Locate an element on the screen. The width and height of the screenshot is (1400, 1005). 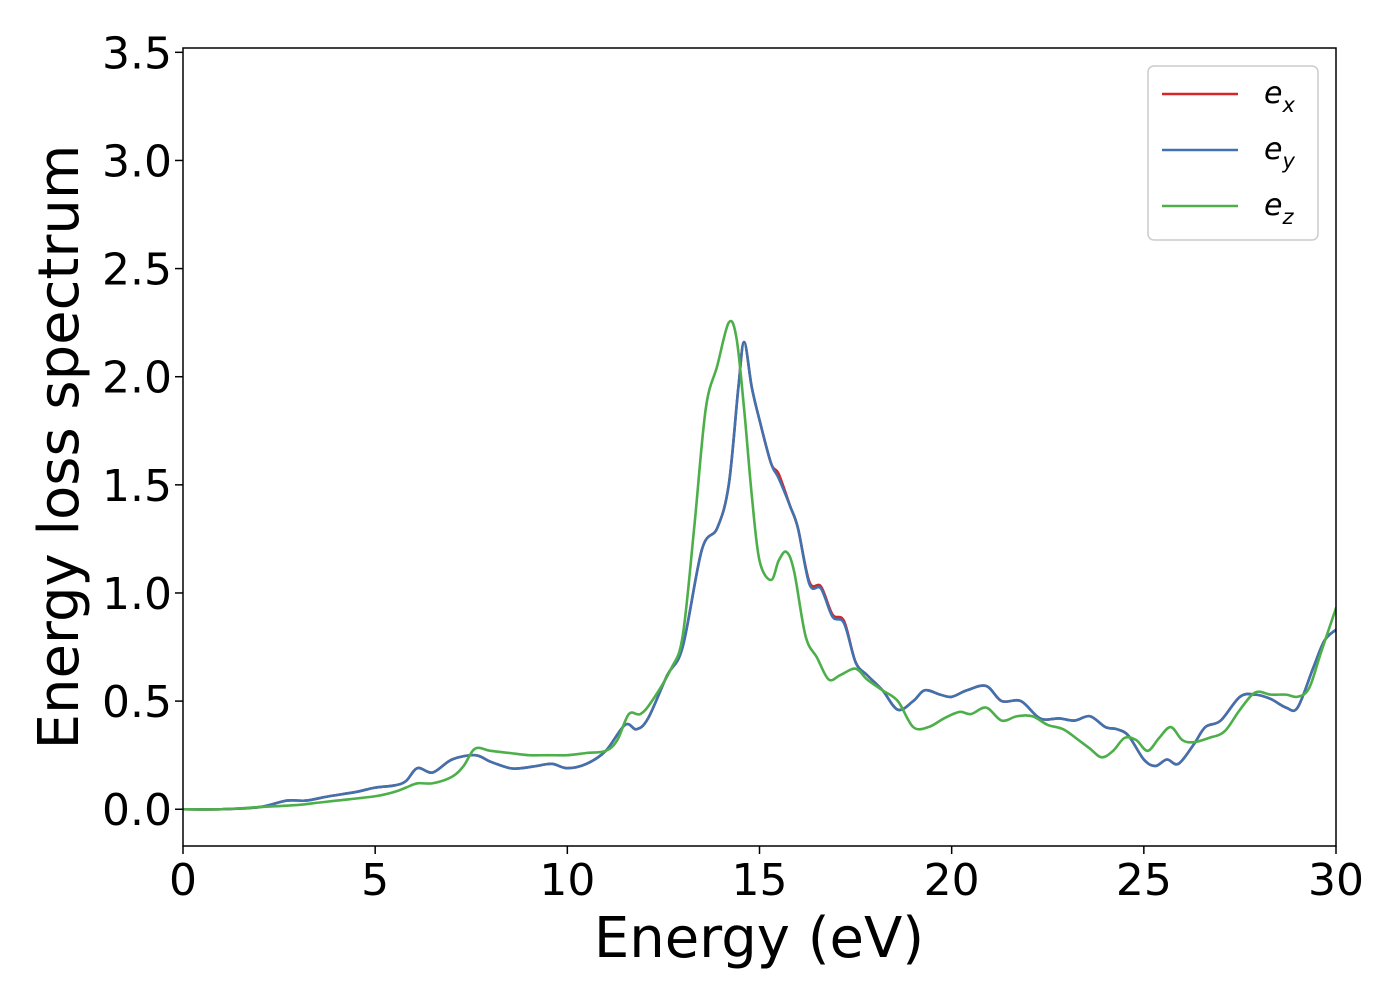
y-tick-label: 3.0 is located at coordinates (137, 161).